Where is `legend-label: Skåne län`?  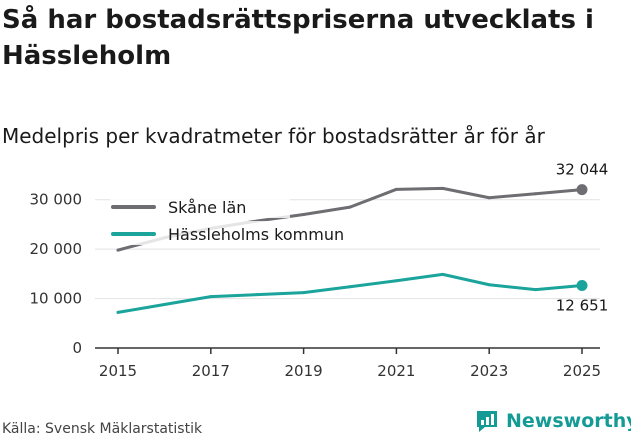 legend-label: Skåne län is located at coordinates (207, 207).